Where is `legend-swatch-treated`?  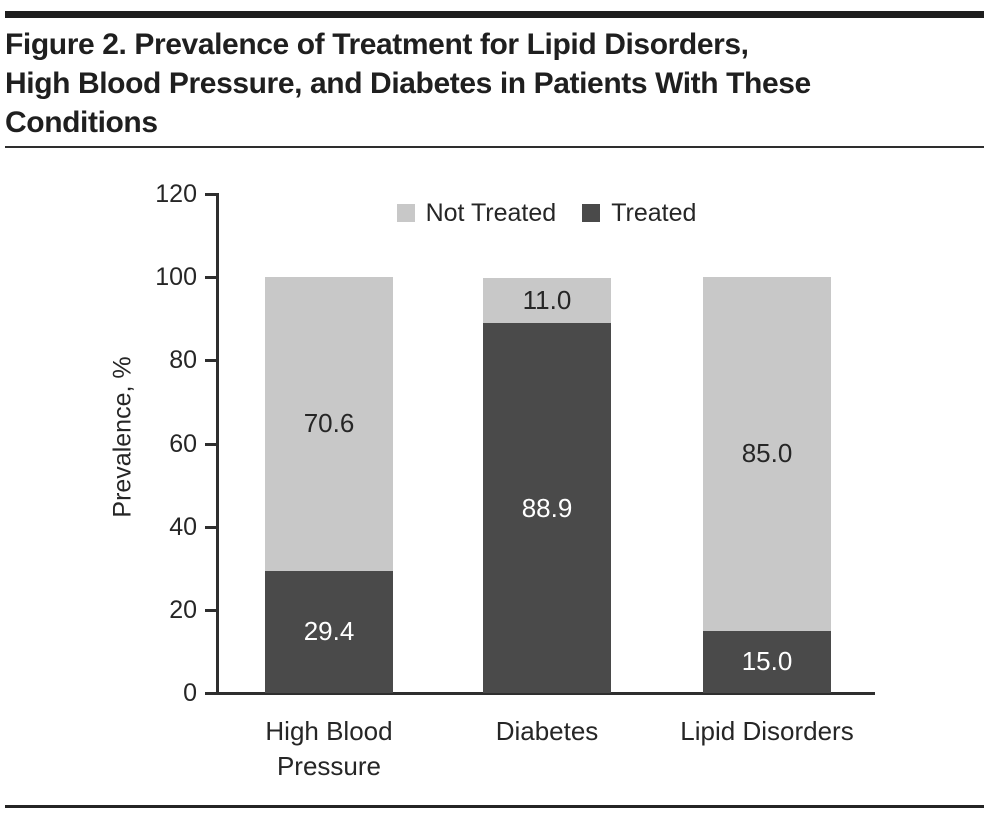 legend-swatch-treated is located at coordinates (591, 213).